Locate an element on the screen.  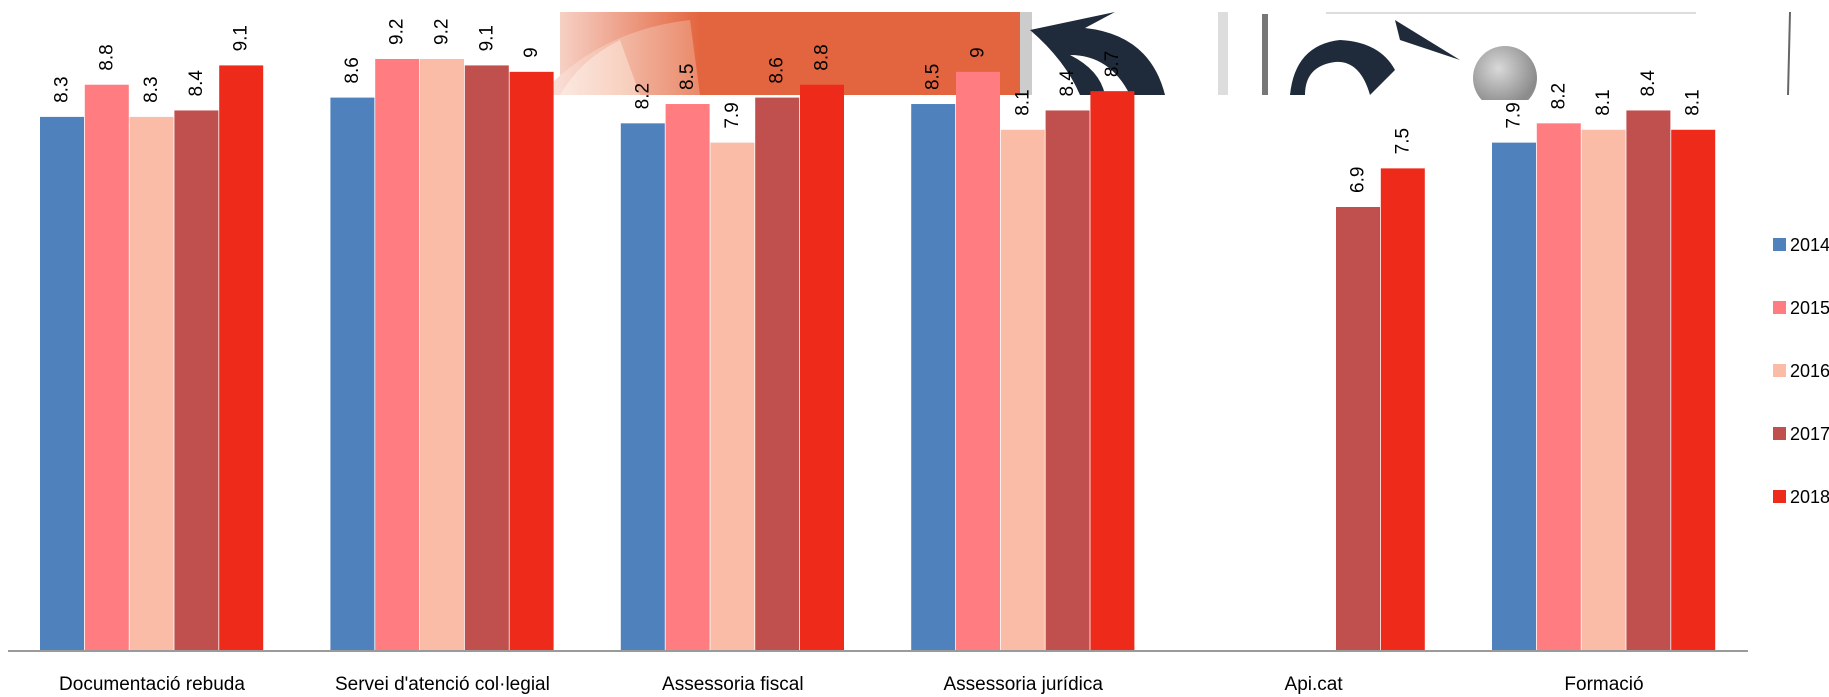
value-label-2015-0: 8.8 is located at coordinates (106, 57).